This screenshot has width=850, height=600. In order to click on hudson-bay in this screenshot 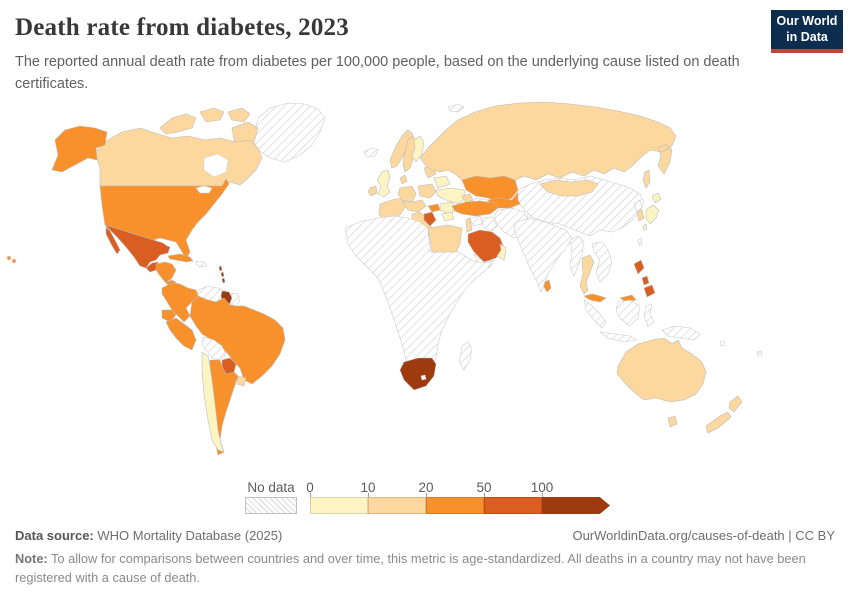, I will do `click(216, 165)`.